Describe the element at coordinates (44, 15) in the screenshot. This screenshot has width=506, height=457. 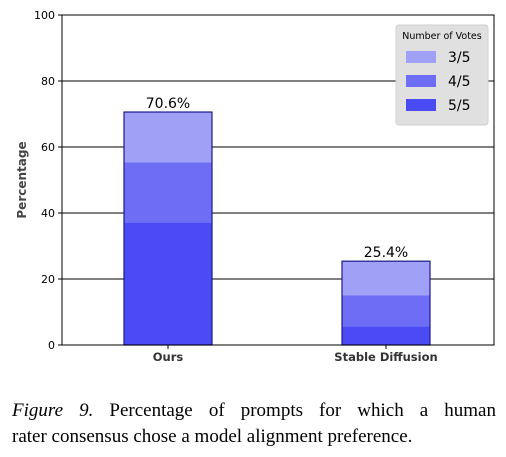
I see `y-tick-label: 100` at that location.